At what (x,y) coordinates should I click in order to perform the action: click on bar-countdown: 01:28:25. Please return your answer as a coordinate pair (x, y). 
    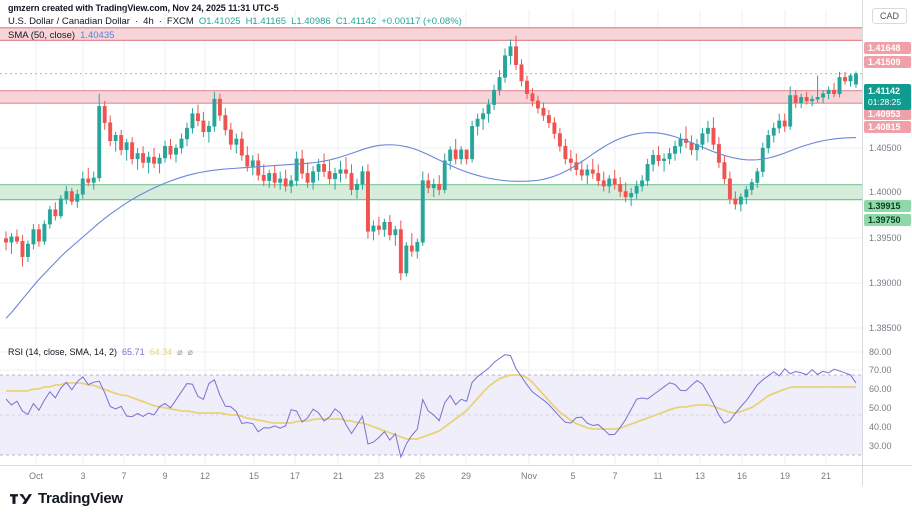
    Looking at the image, I should click on (885, 102).